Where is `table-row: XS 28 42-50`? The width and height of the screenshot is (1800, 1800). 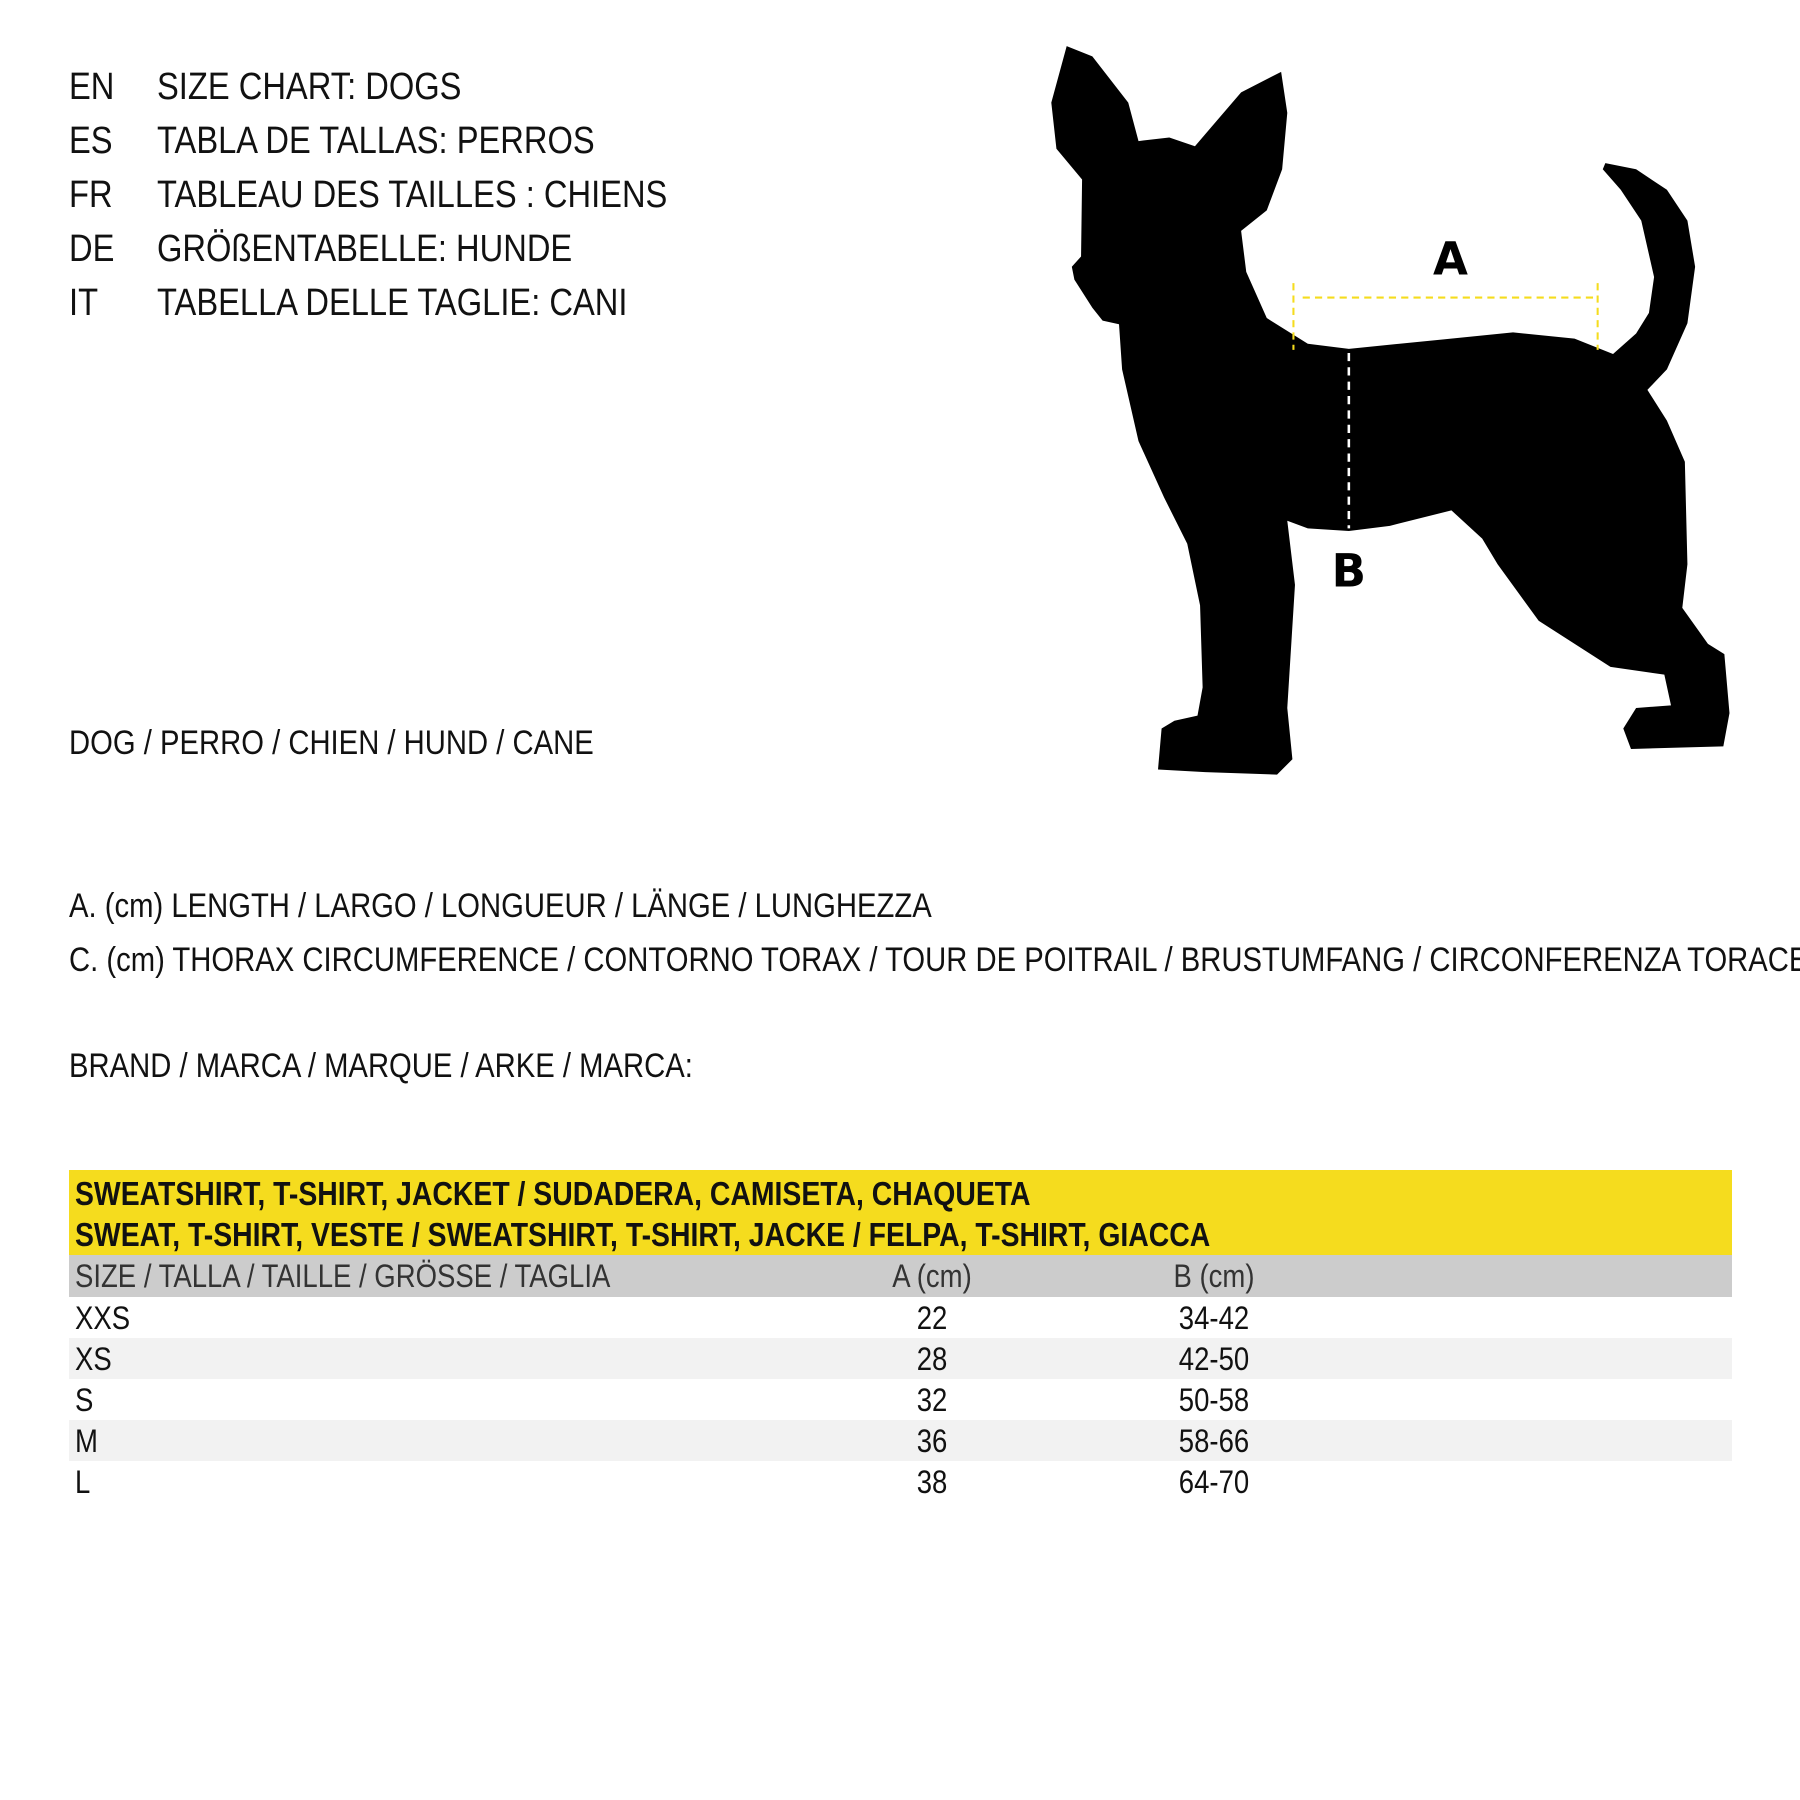
table-row: XS 28 42-50 is located at coordinates (900, 1358).